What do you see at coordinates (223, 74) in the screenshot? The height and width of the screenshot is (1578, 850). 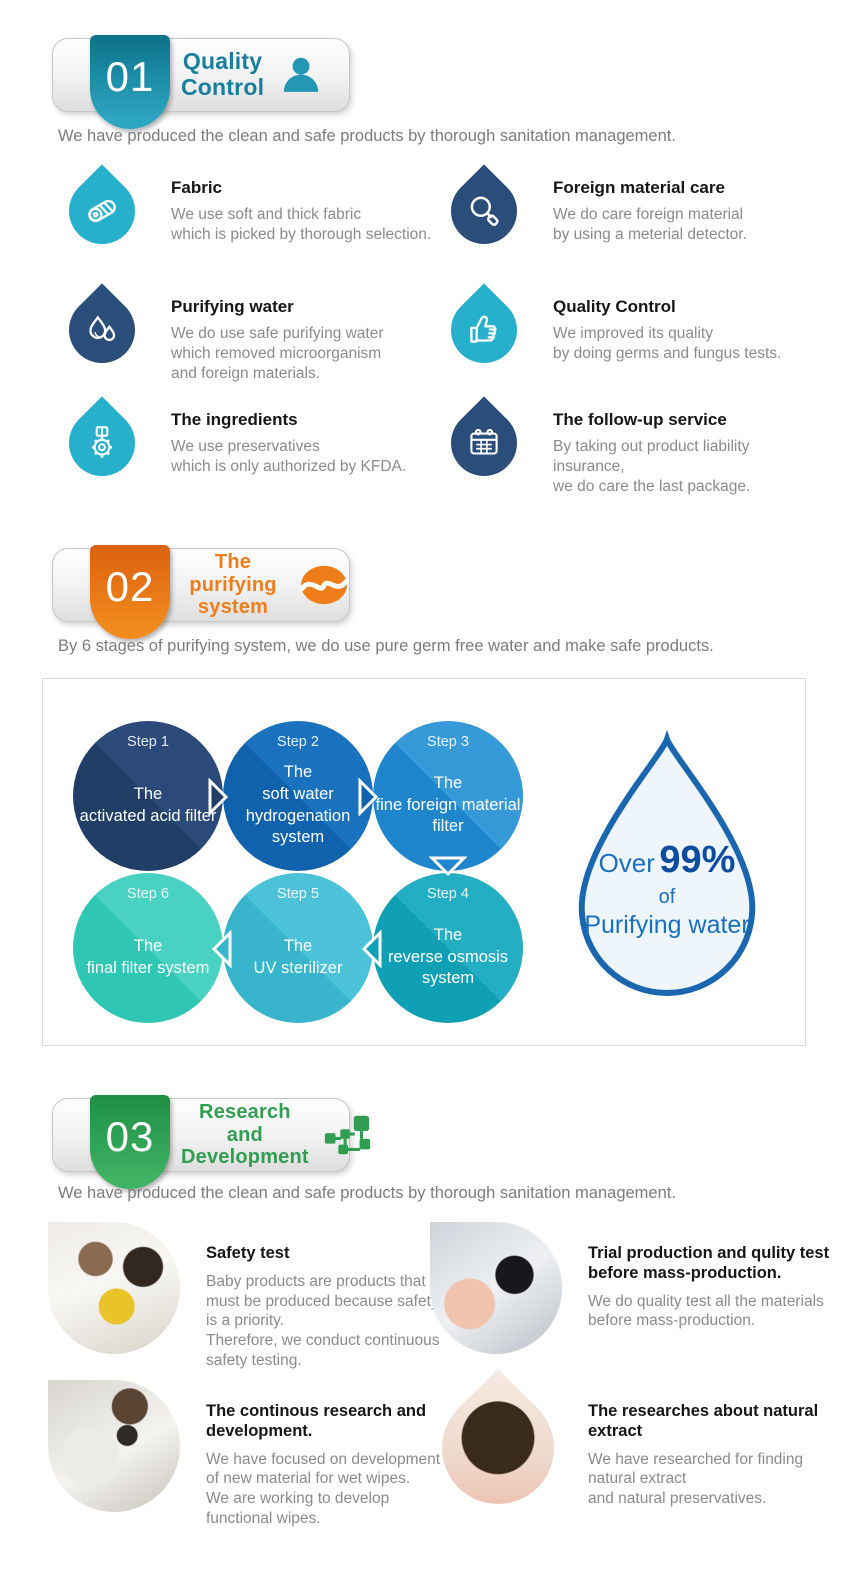 I see `section-01-title: Quality Control` at bounding box center [223, 74].